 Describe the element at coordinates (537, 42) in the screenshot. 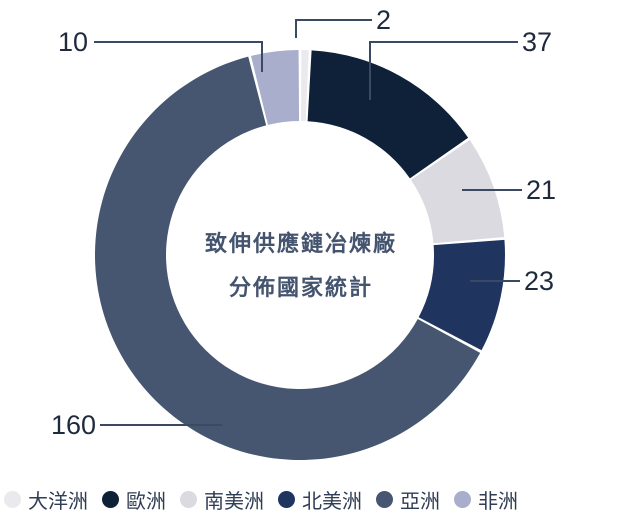

I see `data-label-europe: 37` at that location.